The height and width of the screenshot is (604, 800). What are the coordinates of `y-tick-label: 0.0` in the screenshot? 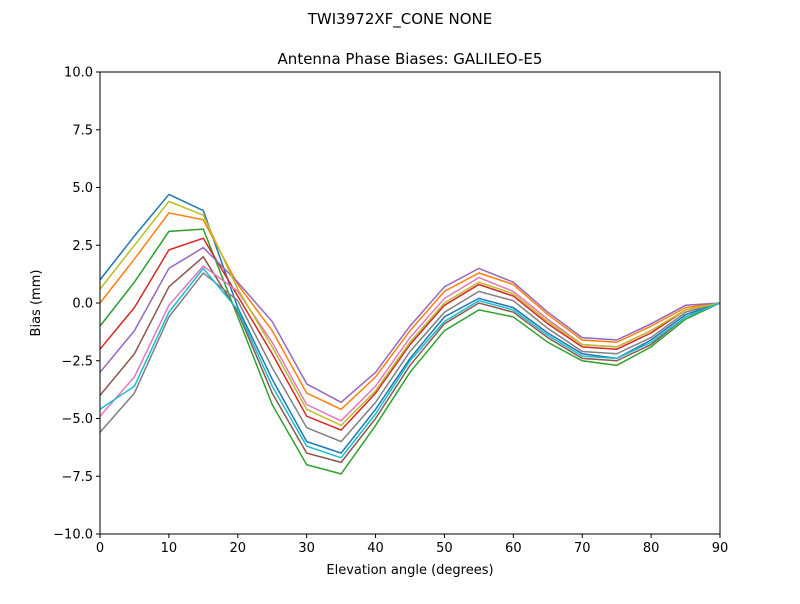 It's located at (82, 304).